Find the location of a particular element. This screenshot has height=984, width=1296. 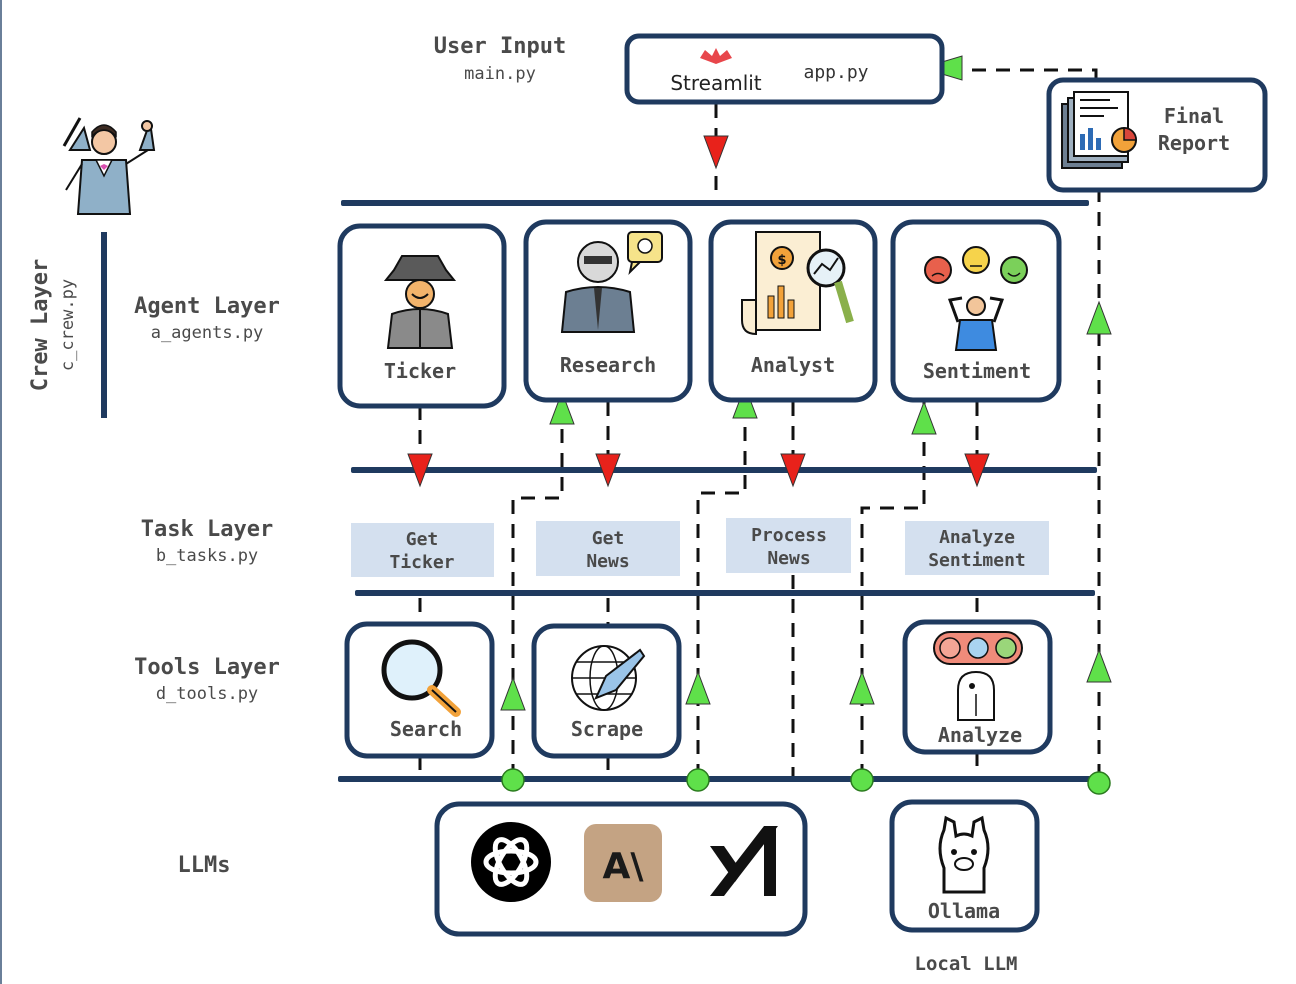

openai-logo-icon is located at coordinates (511, 862).